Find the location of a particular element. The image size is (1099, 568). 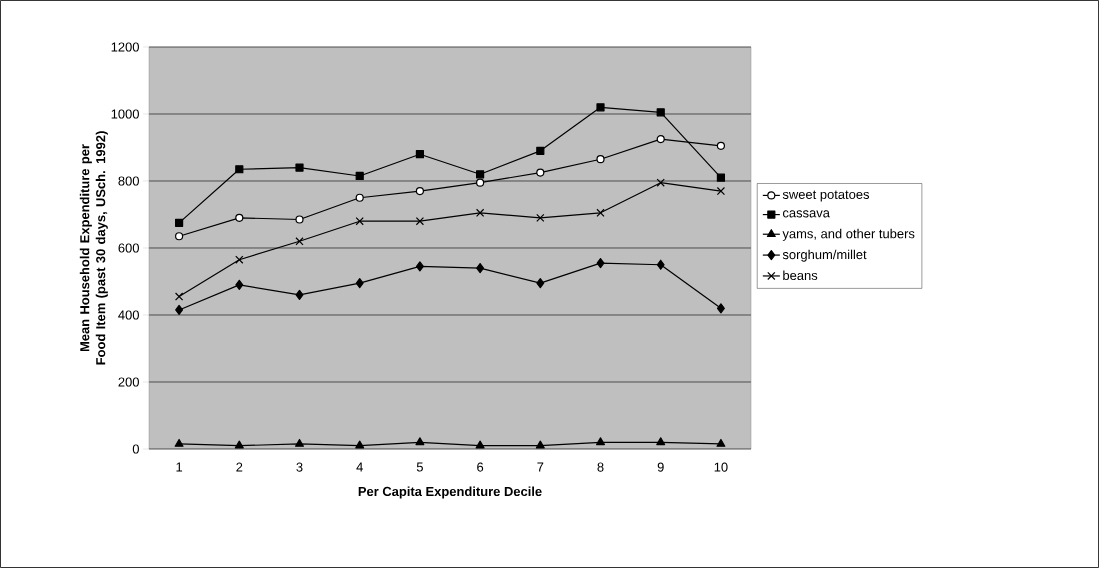

legend-label: sorghum/millet is located at coordinates (824, 255).